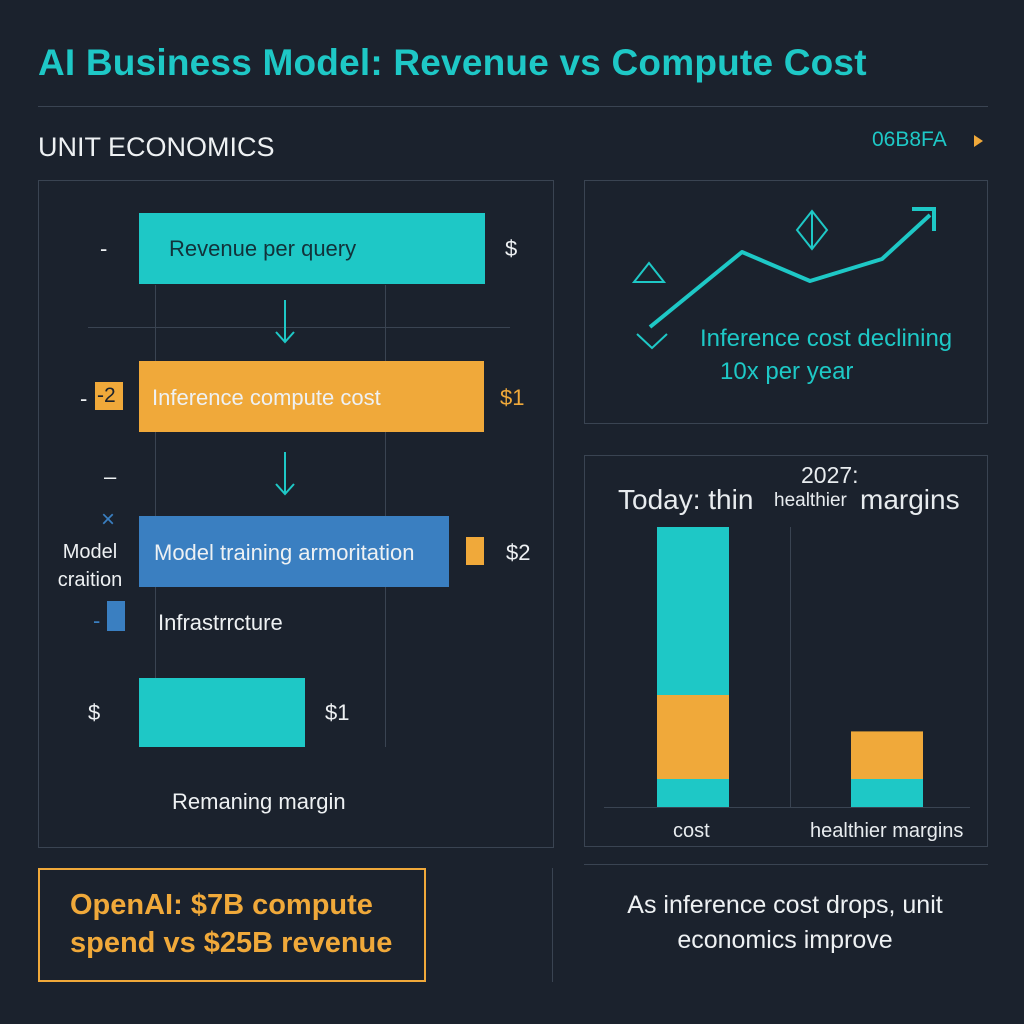 The image size is (1024, 1024). What do you see at coordinates (156, 147) in the screenshot?
I see `section-label: UNIT ECONOMICS` at bounding box center [156, 147].